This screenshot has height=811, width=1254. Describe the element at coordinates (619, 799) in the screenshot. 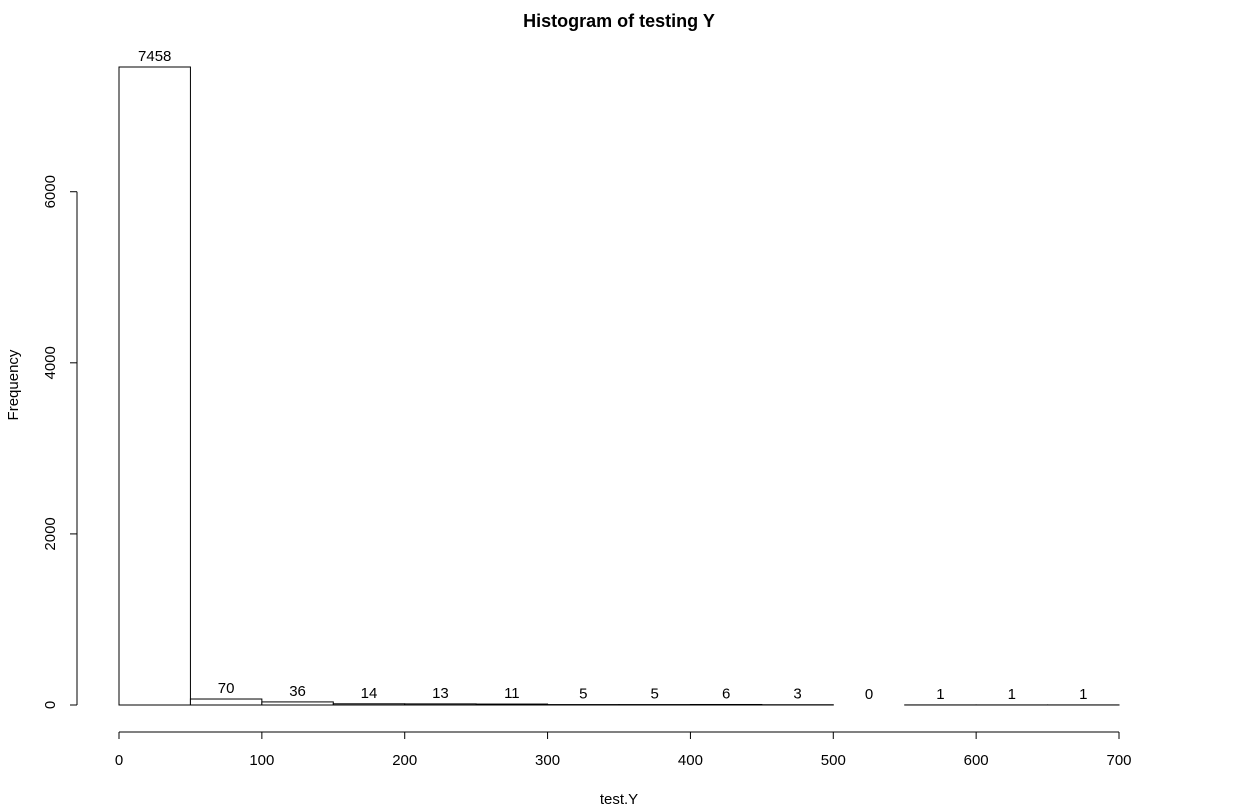

I see `x-axis-title: test.Y` at that location.